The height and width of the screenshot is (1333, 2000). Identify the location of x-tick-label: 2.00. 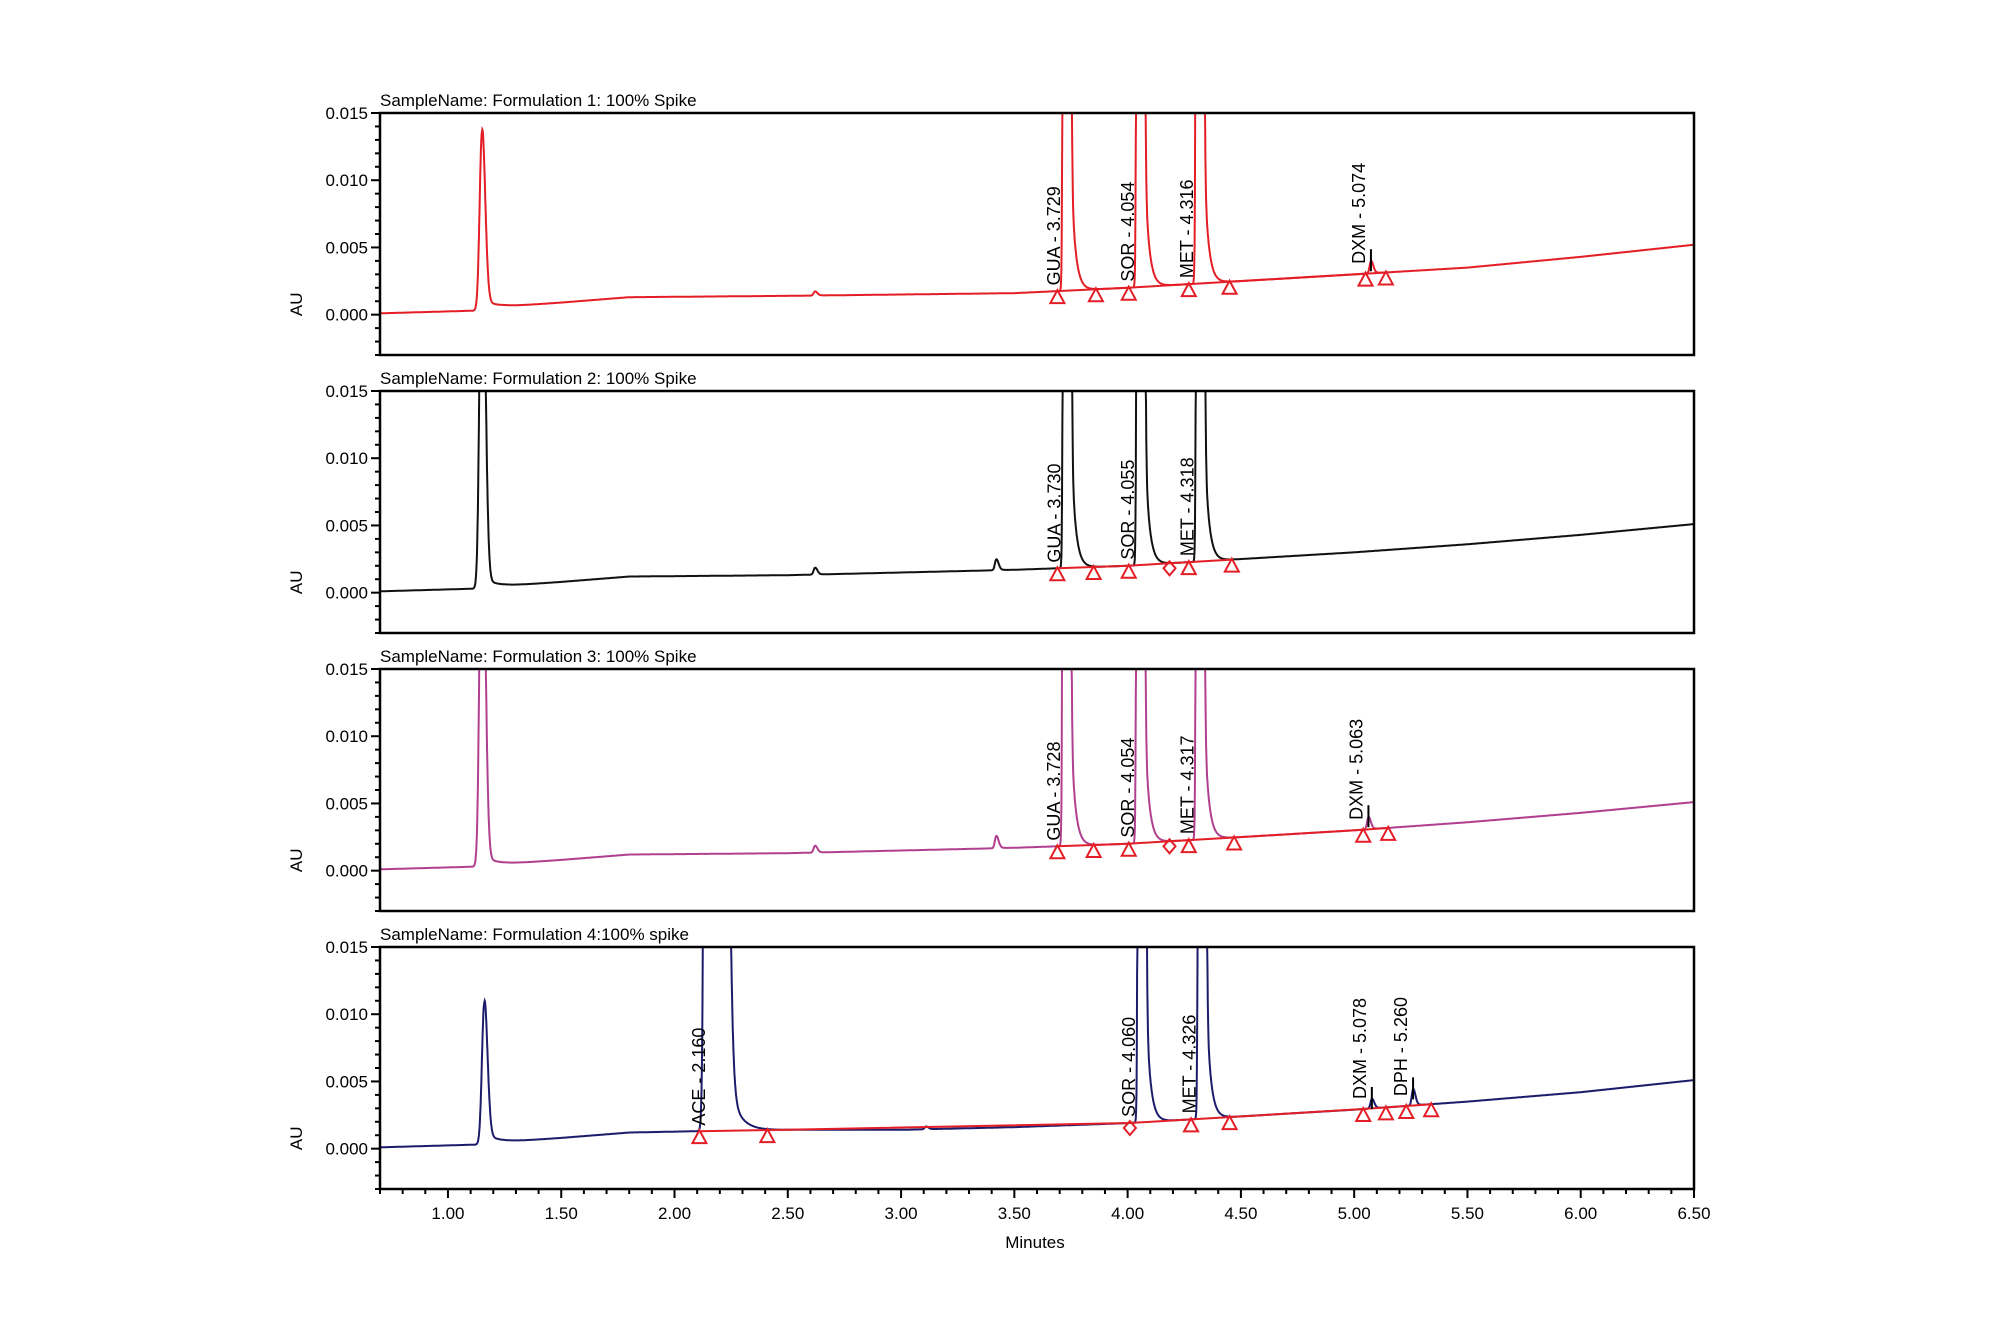
(674, 1213).